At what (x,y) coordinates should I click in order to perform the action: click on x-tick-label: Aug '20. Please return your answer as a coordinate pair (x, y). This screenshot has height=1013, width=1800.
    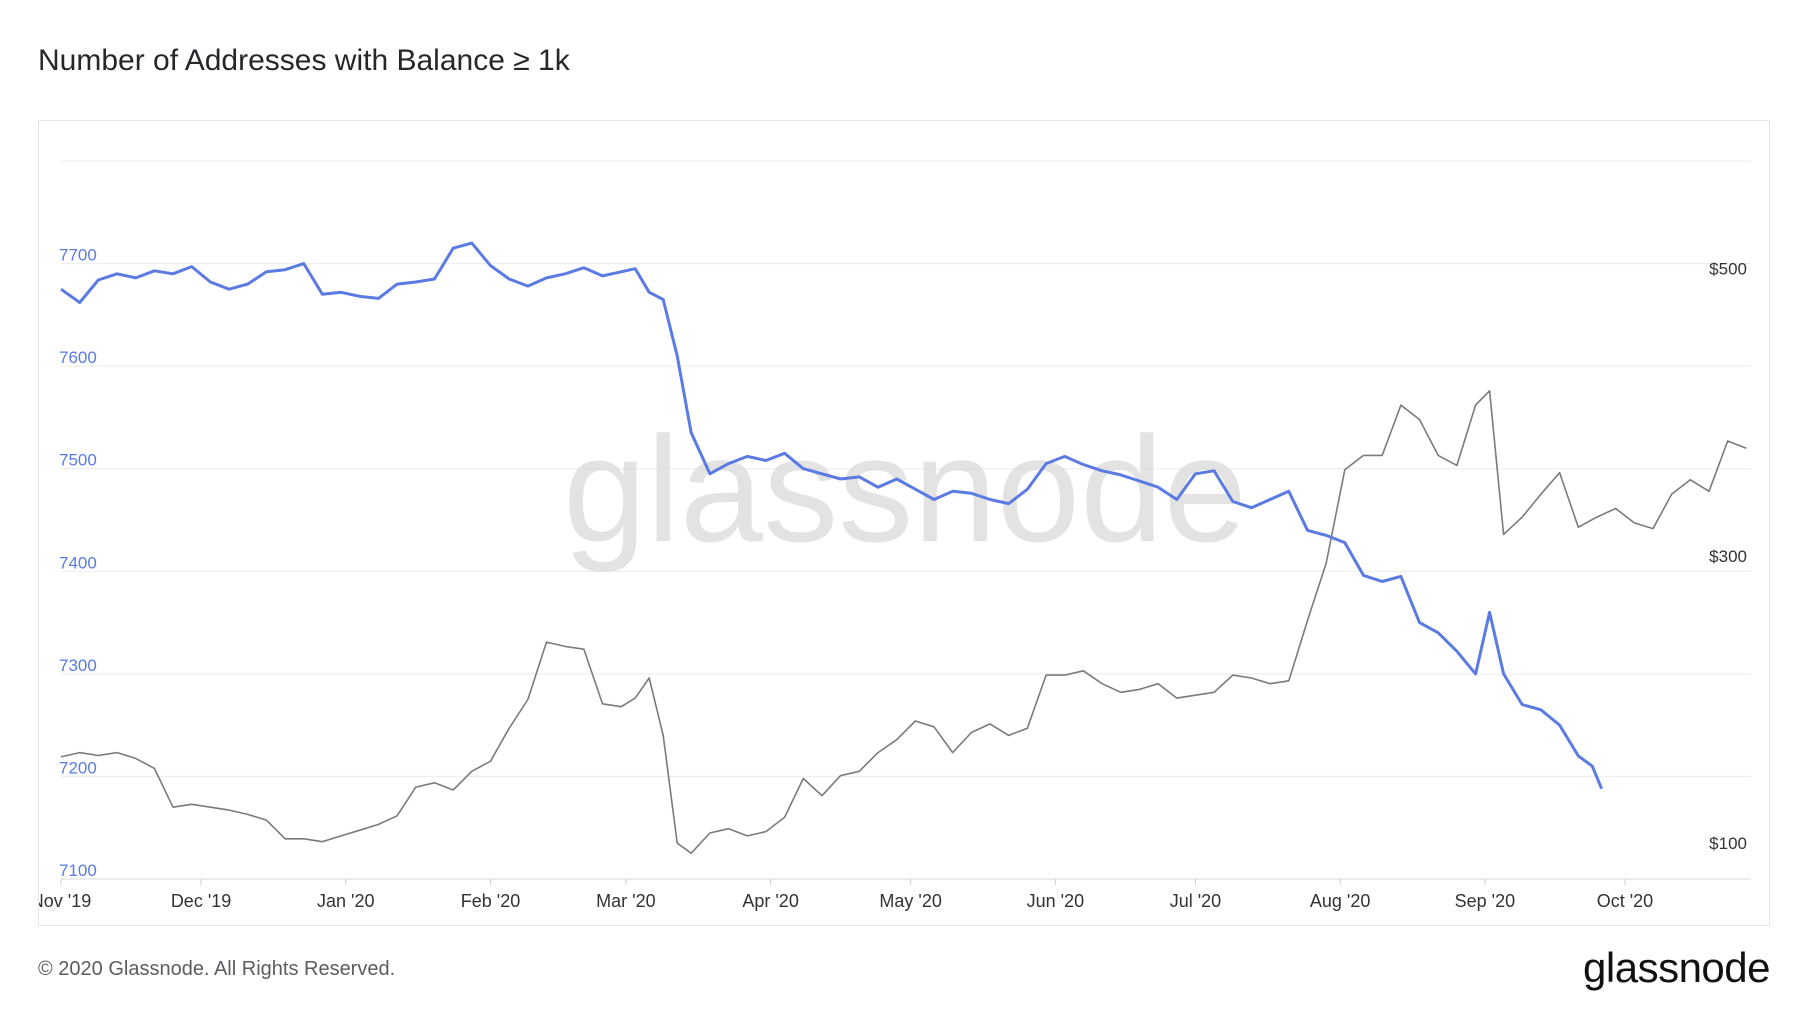
    Looking at the image, I should click on (1340, 901).